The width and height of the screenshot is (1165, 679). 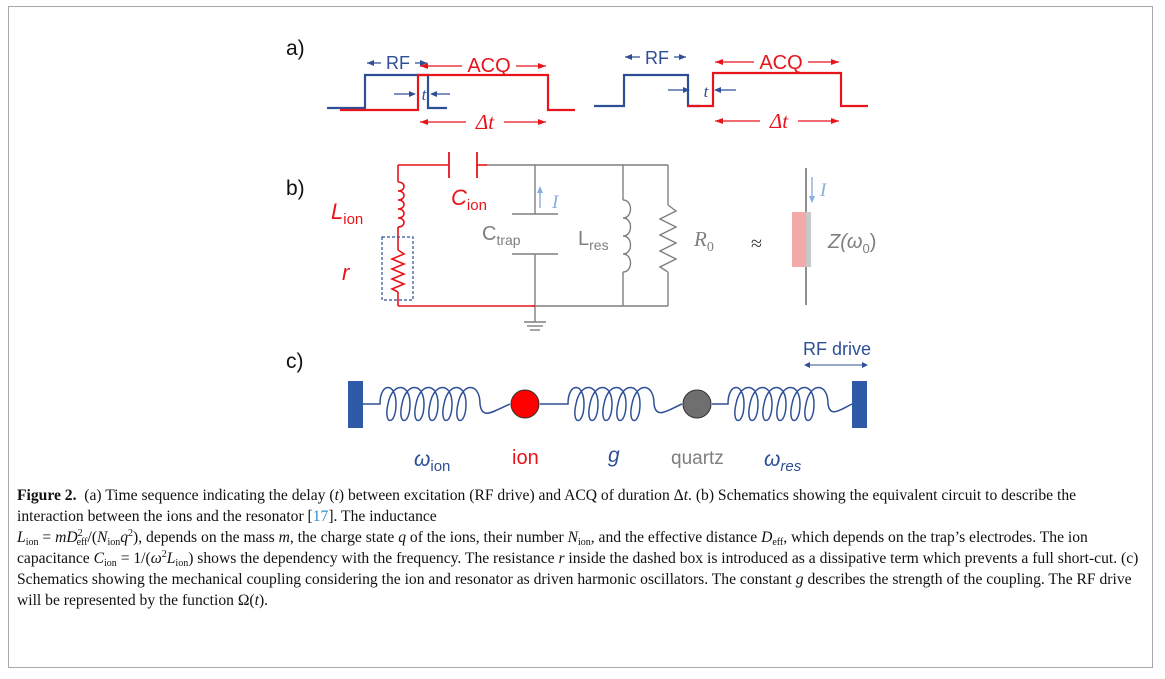 What do you see at coordinates (469, 199) in the screenshot?
I see `c-ion-label: Cion` at bounding box center [469, 199].